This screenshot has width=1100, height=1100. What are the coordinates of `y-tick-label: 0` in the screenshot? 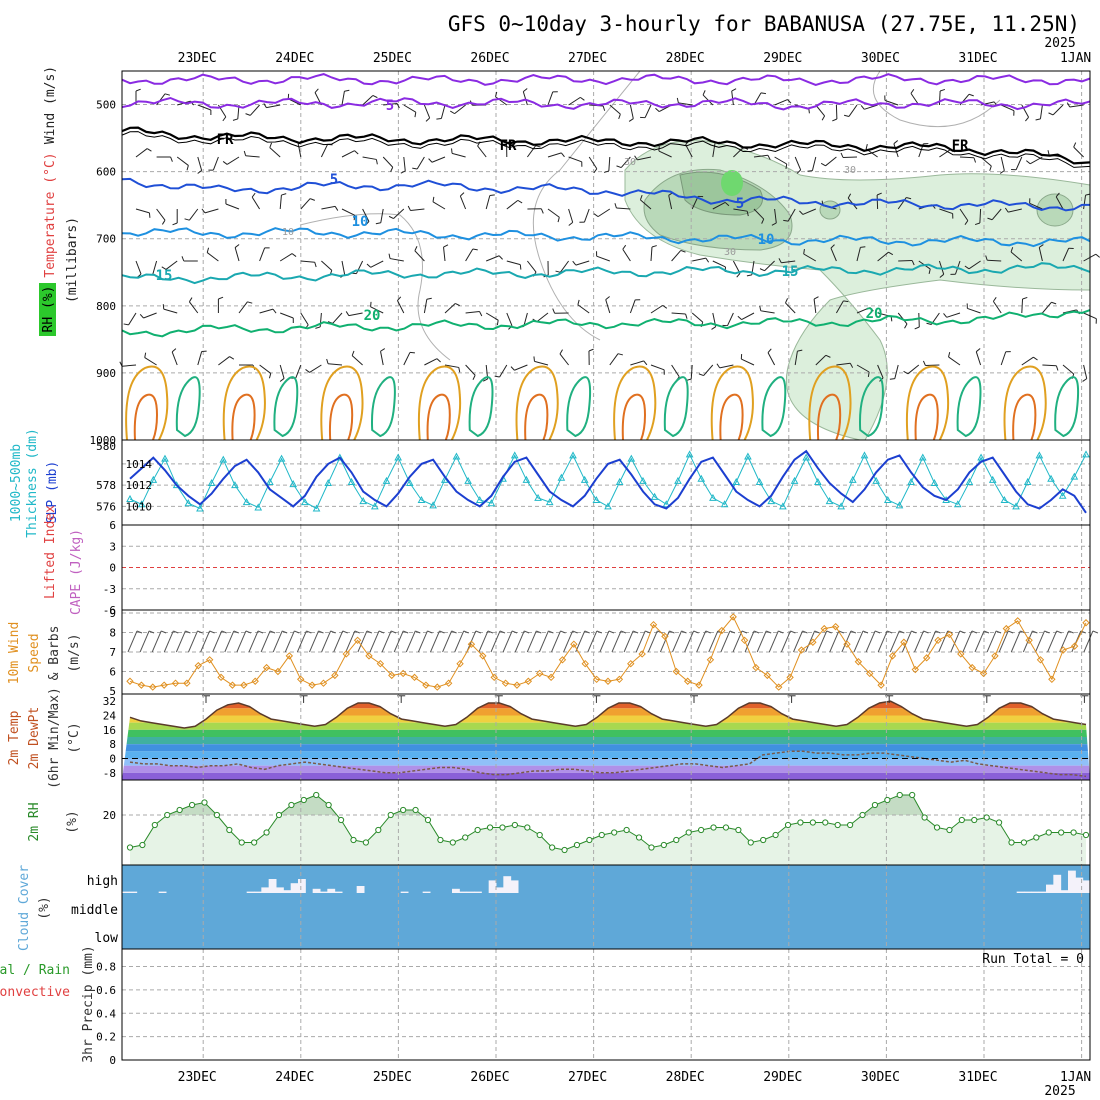 It's located at (112, 1060).